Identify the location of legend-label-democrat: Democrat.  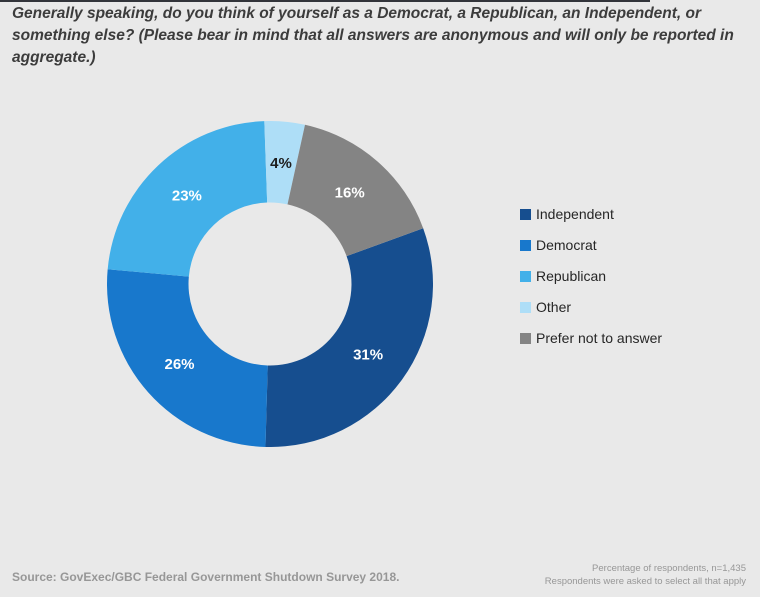
(566, 245).